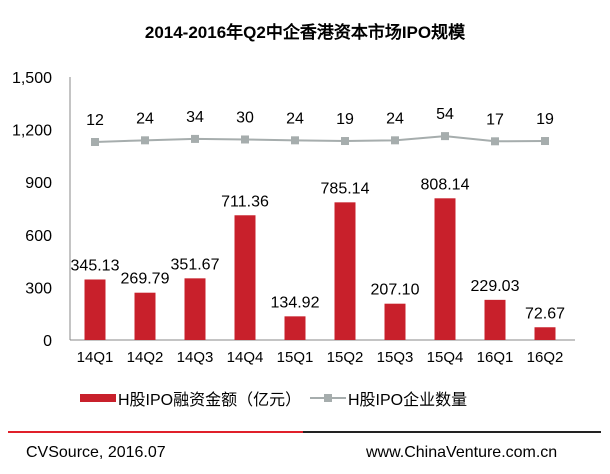 This screenshot has height=474, width=610. I want to click on count-label: 54, so click(445, 114).